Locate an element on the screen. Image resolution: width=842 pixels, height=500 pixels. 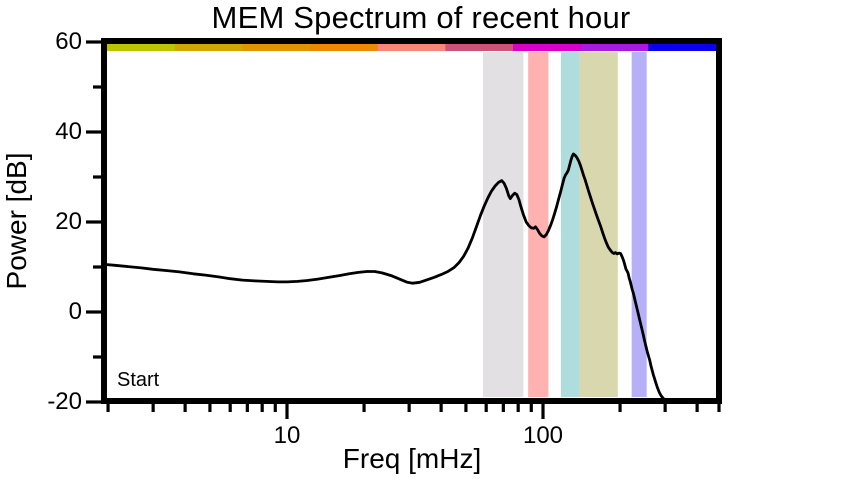
top-bar-segment-salmon is located at coordinates (411, 47).